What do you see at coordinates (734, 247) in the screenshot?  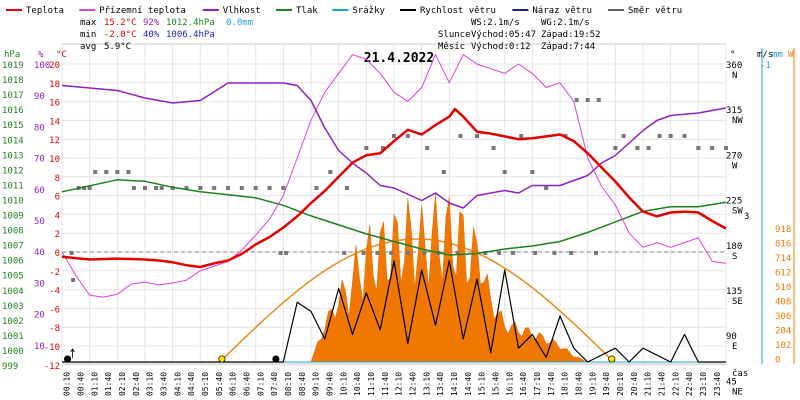 I see `tick-degree: 180` at bounding box center [734, 247].